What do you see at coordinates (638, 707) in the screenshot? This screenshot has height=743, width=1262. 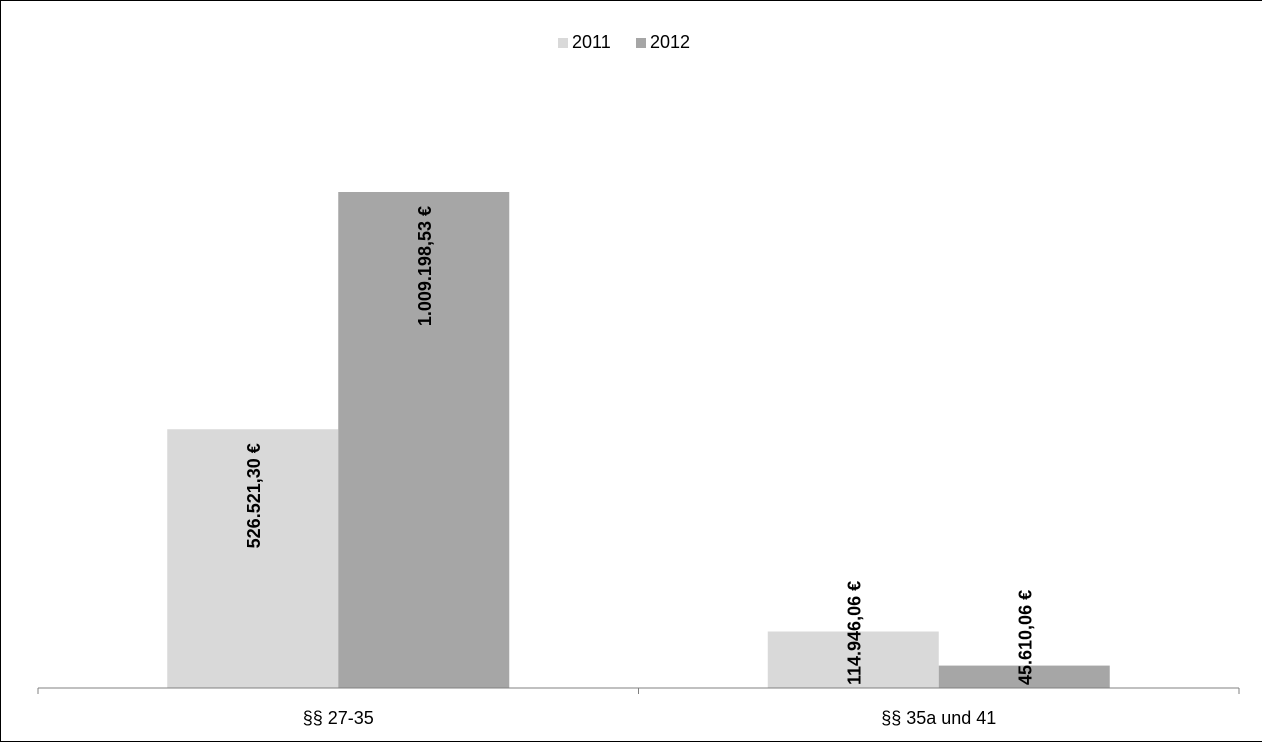 I see `x-axis: §§ 27-35 §§ 35a und 41` at bounding box center [638, 707].